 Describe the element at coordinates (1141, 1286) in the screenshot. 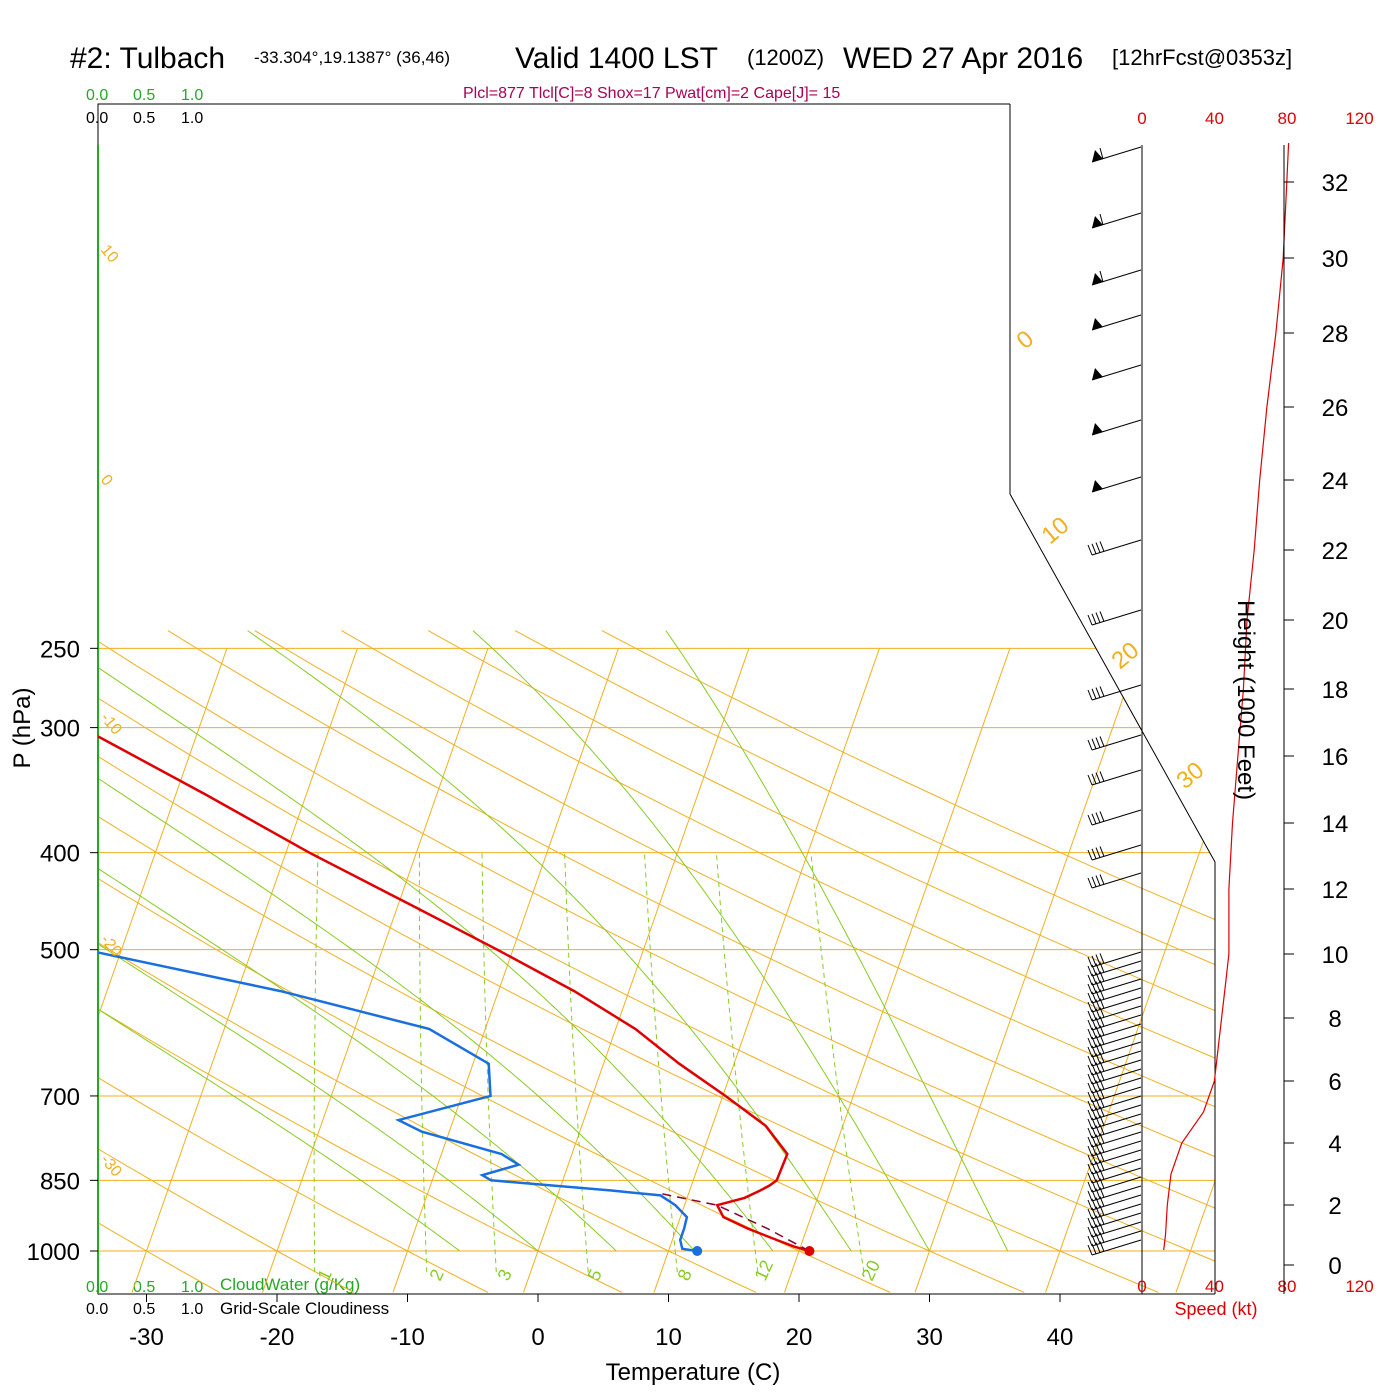

I see `speed-bottom-tick: 0` at that location.